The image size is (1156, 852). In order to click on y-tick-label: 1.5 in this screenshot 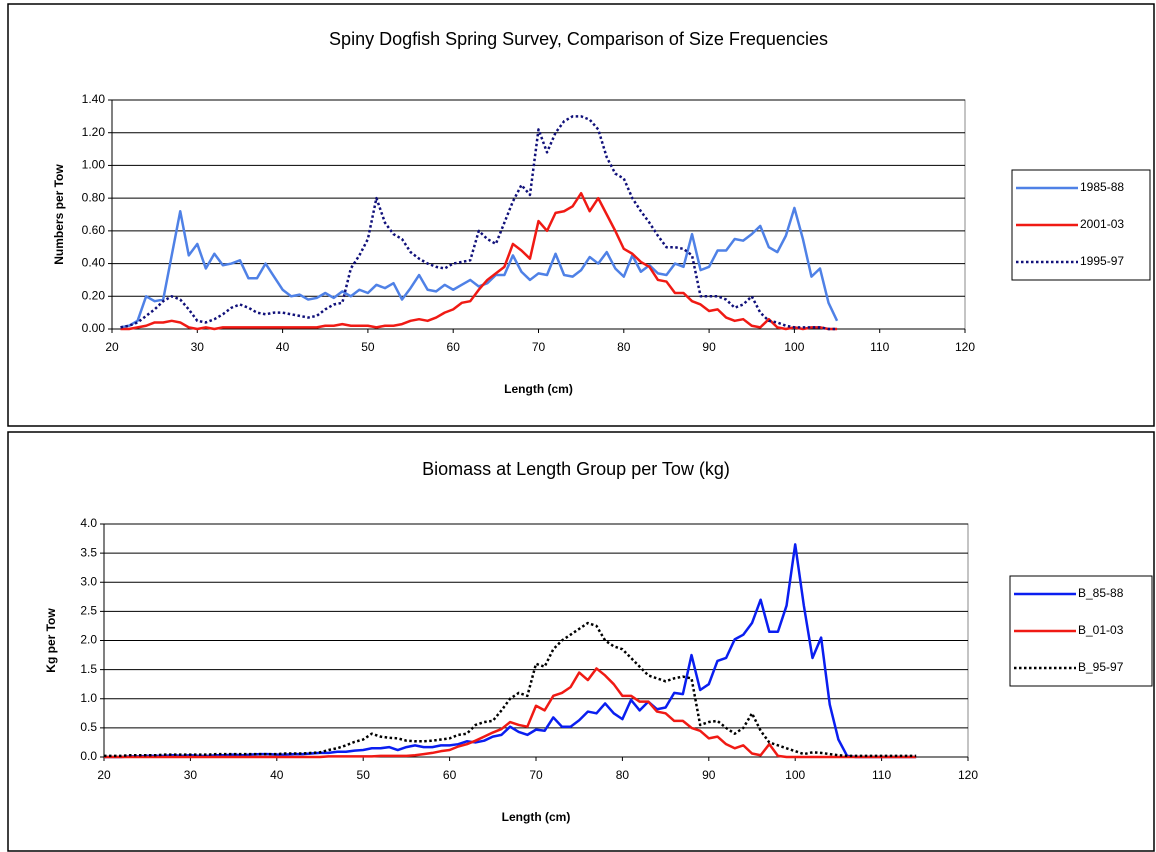, I will do `click(88, 669)`.